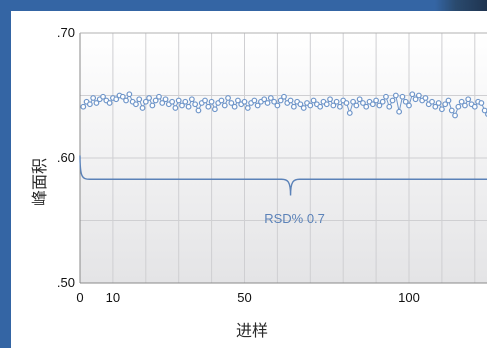  What do you see at coordinates (283, 175) in the screenshot?
I see `rsd-brace` at bounding box center [283, 175].